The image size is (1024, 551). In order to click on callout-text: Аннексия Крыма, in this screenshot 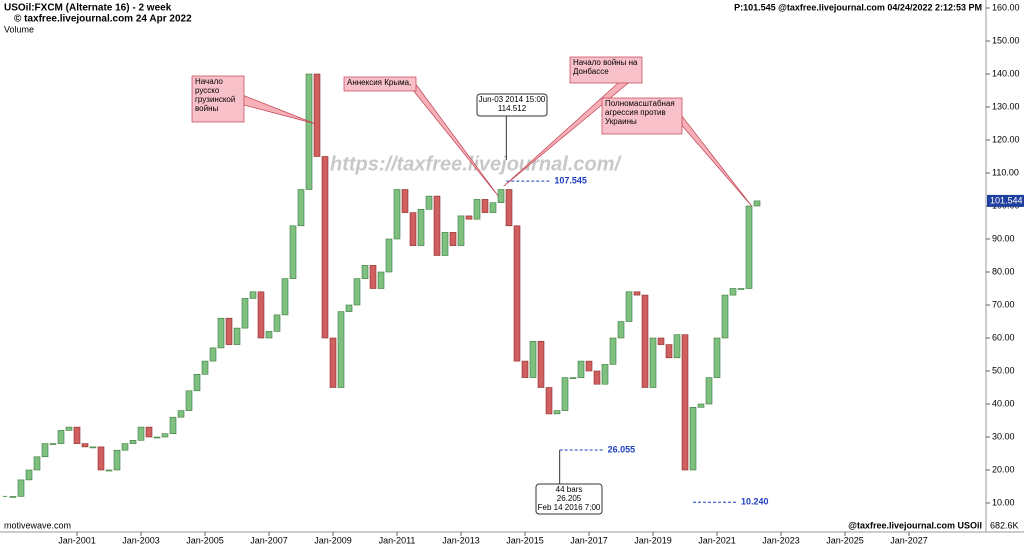, I will do `click(379, 82)`.